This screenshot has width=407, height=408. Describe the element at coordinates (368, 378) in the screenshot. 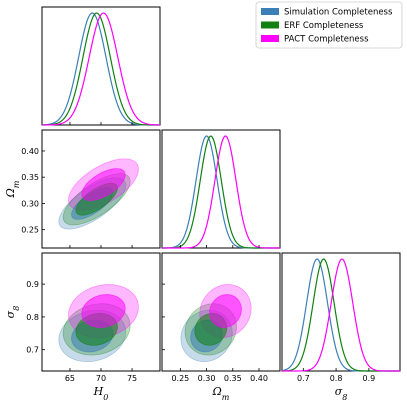

I see `x-tick-label: 0.9` at that location.